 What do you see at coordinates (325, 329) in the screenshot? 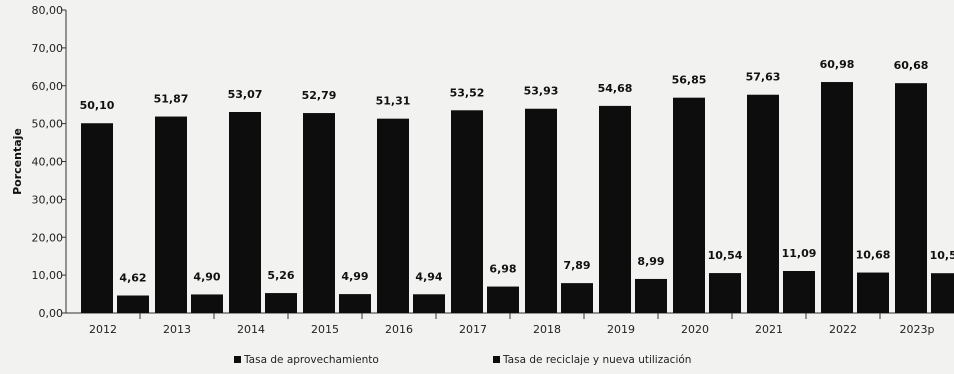
I see `x-tick-label: 2015` at bounding box center [325, 329].